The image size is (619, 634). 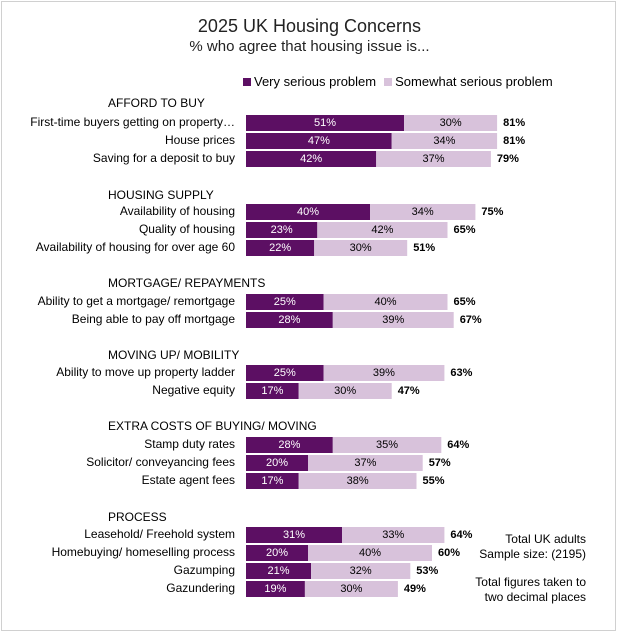 I want to click on category-label: Leasehold/ Freehold system, so click(x=159, y=534).